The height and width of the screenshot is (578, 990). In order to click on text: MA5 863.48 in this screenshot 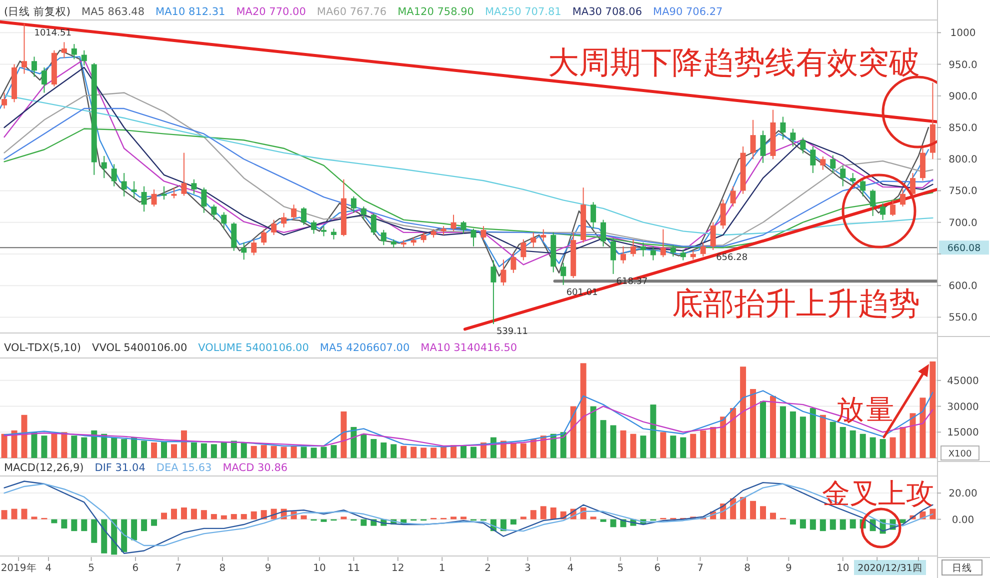, I will do `click(113, 12)`.